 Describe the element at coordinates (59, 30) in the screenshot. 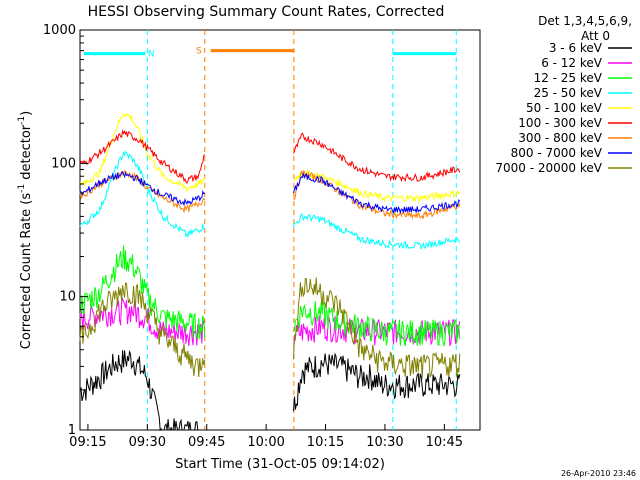

I see `y-tick-label-3: 1000` at that location.